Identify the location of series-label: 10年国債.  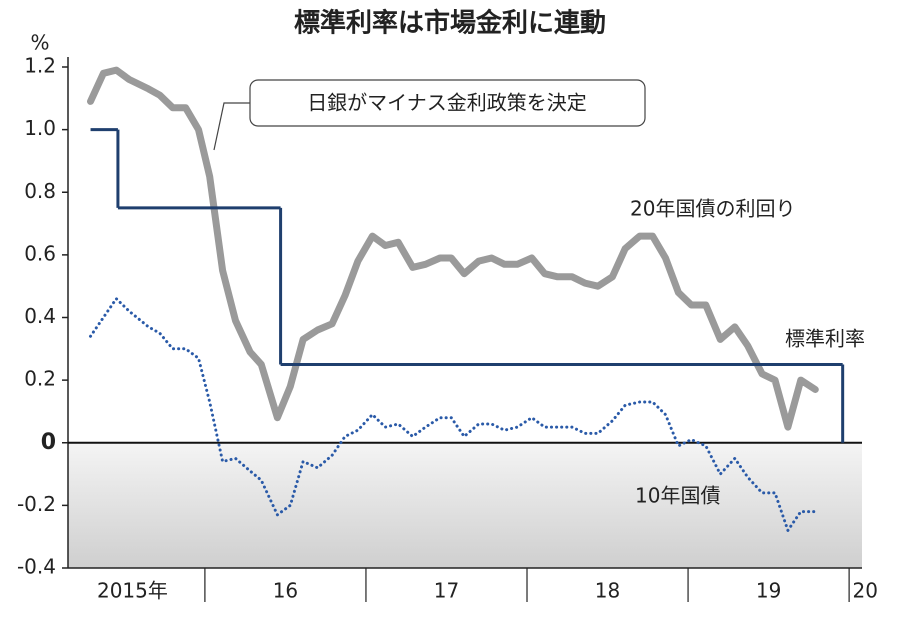
(677, 496).